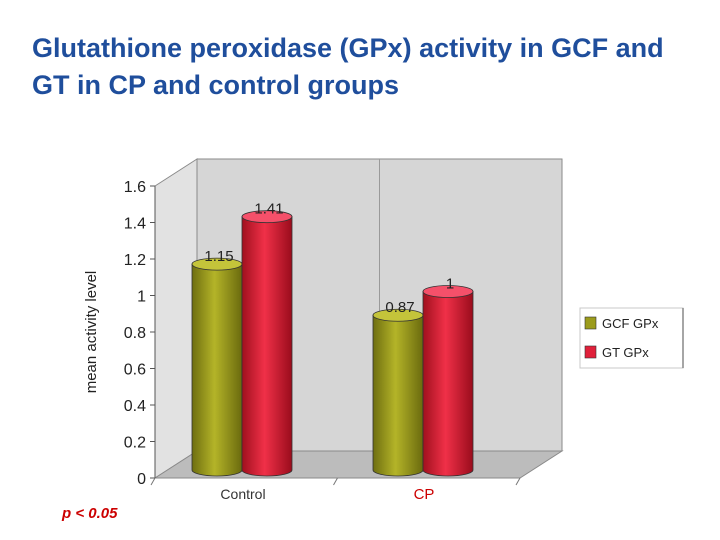 This screenshot has width=720, height=540. What do you see at coordinates (135, 406) in the screenshot?
I see `y-tick-label: 0.4` at bounding box center [135, 406].